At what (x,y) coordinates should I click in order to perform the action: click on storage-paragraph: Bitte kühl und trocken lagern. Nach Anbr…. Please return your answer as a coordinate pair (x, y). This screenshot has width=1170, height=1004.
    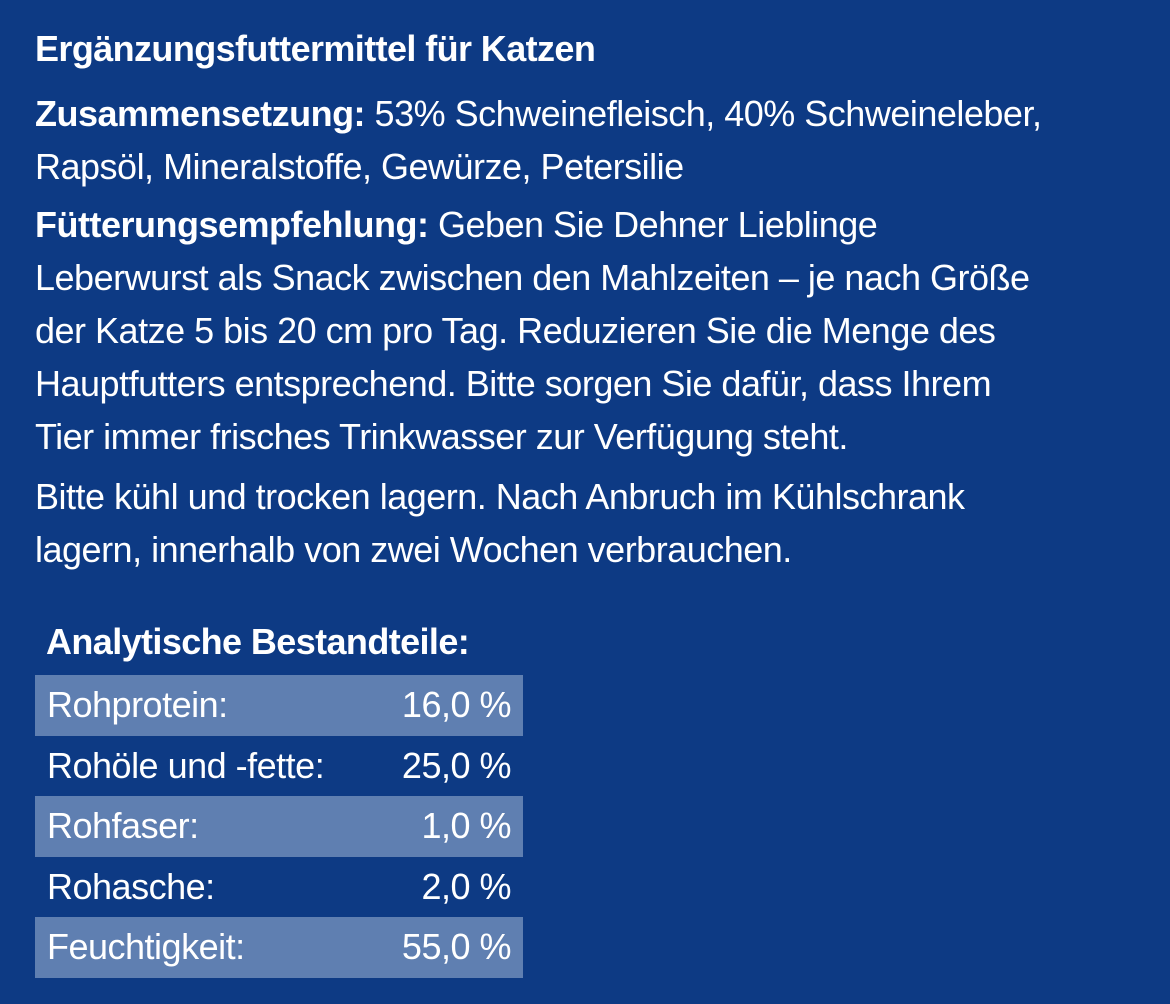
    Looking at the image, I should click on (590, 523).